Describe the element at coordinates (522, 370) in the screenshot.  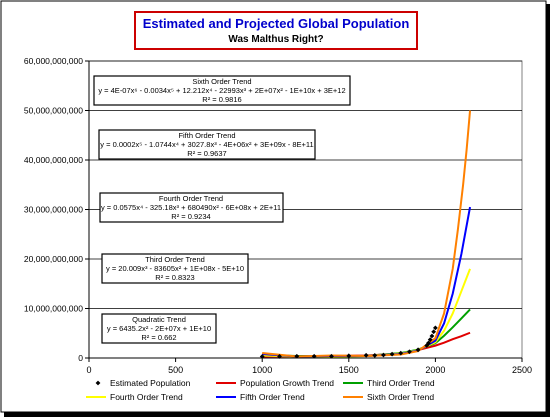
I see `x-tick-label: 2500` at that location.